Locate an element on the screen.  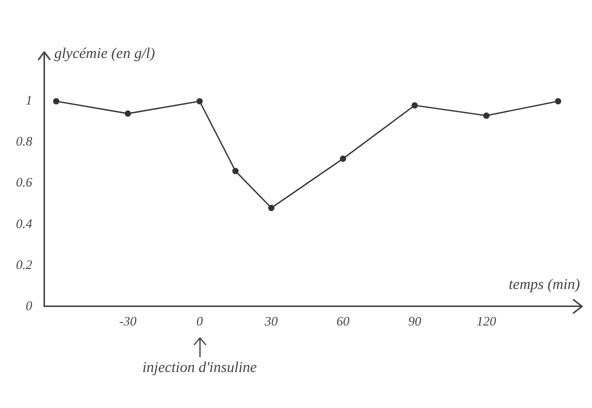
x-tick-label: 90 is located at coordinates (415, 321).